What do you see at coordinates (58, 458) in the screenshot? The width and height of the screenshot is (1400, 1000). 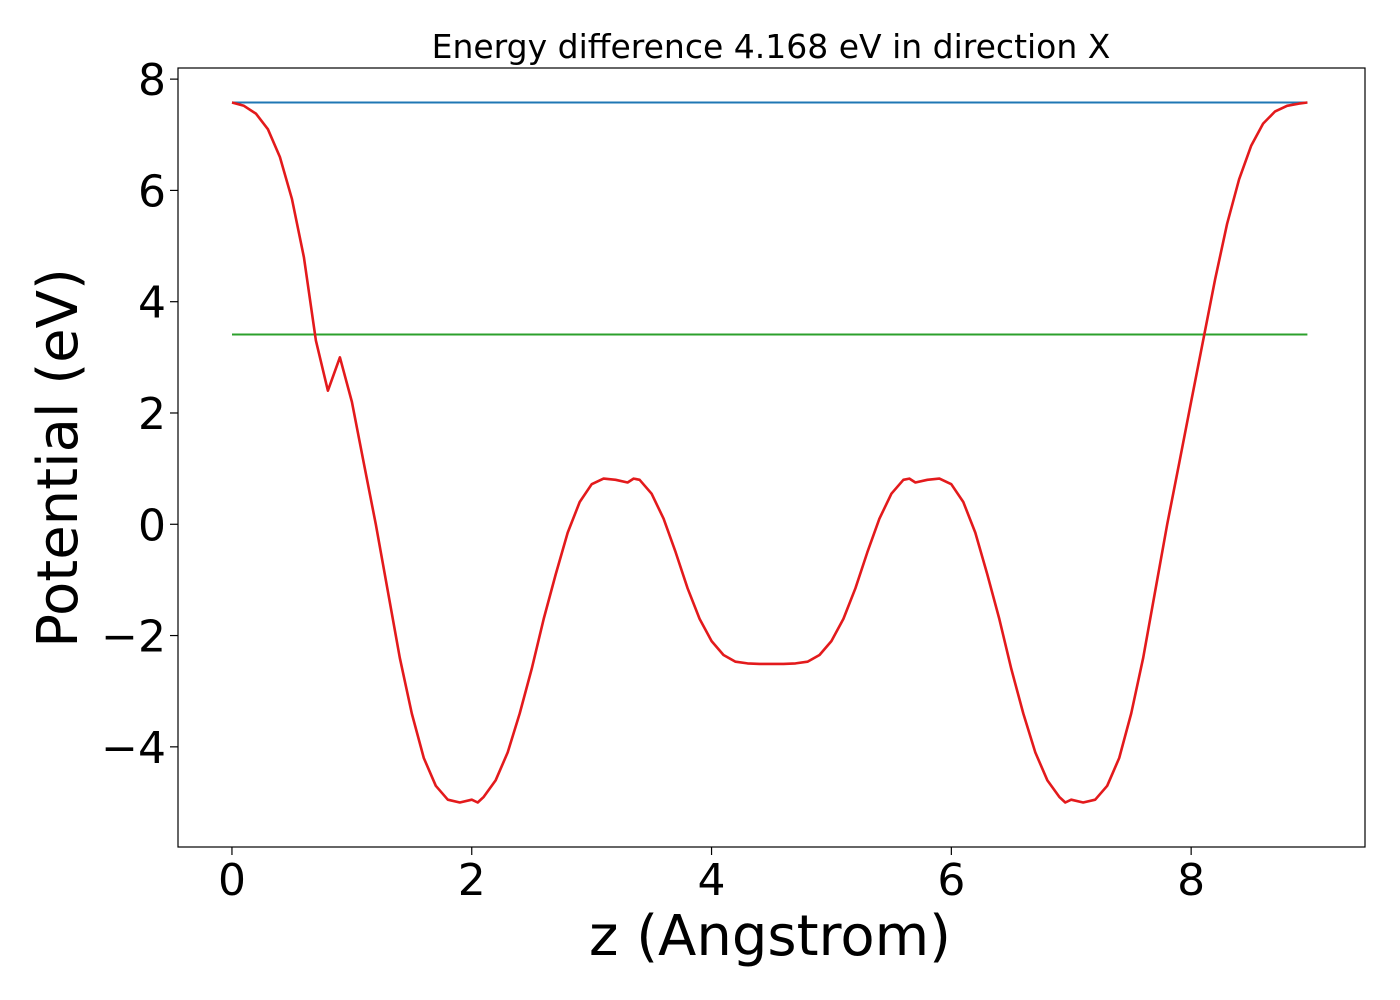 I see `y-axis-label: Potential (eV)` at bounding box center [58, 458].